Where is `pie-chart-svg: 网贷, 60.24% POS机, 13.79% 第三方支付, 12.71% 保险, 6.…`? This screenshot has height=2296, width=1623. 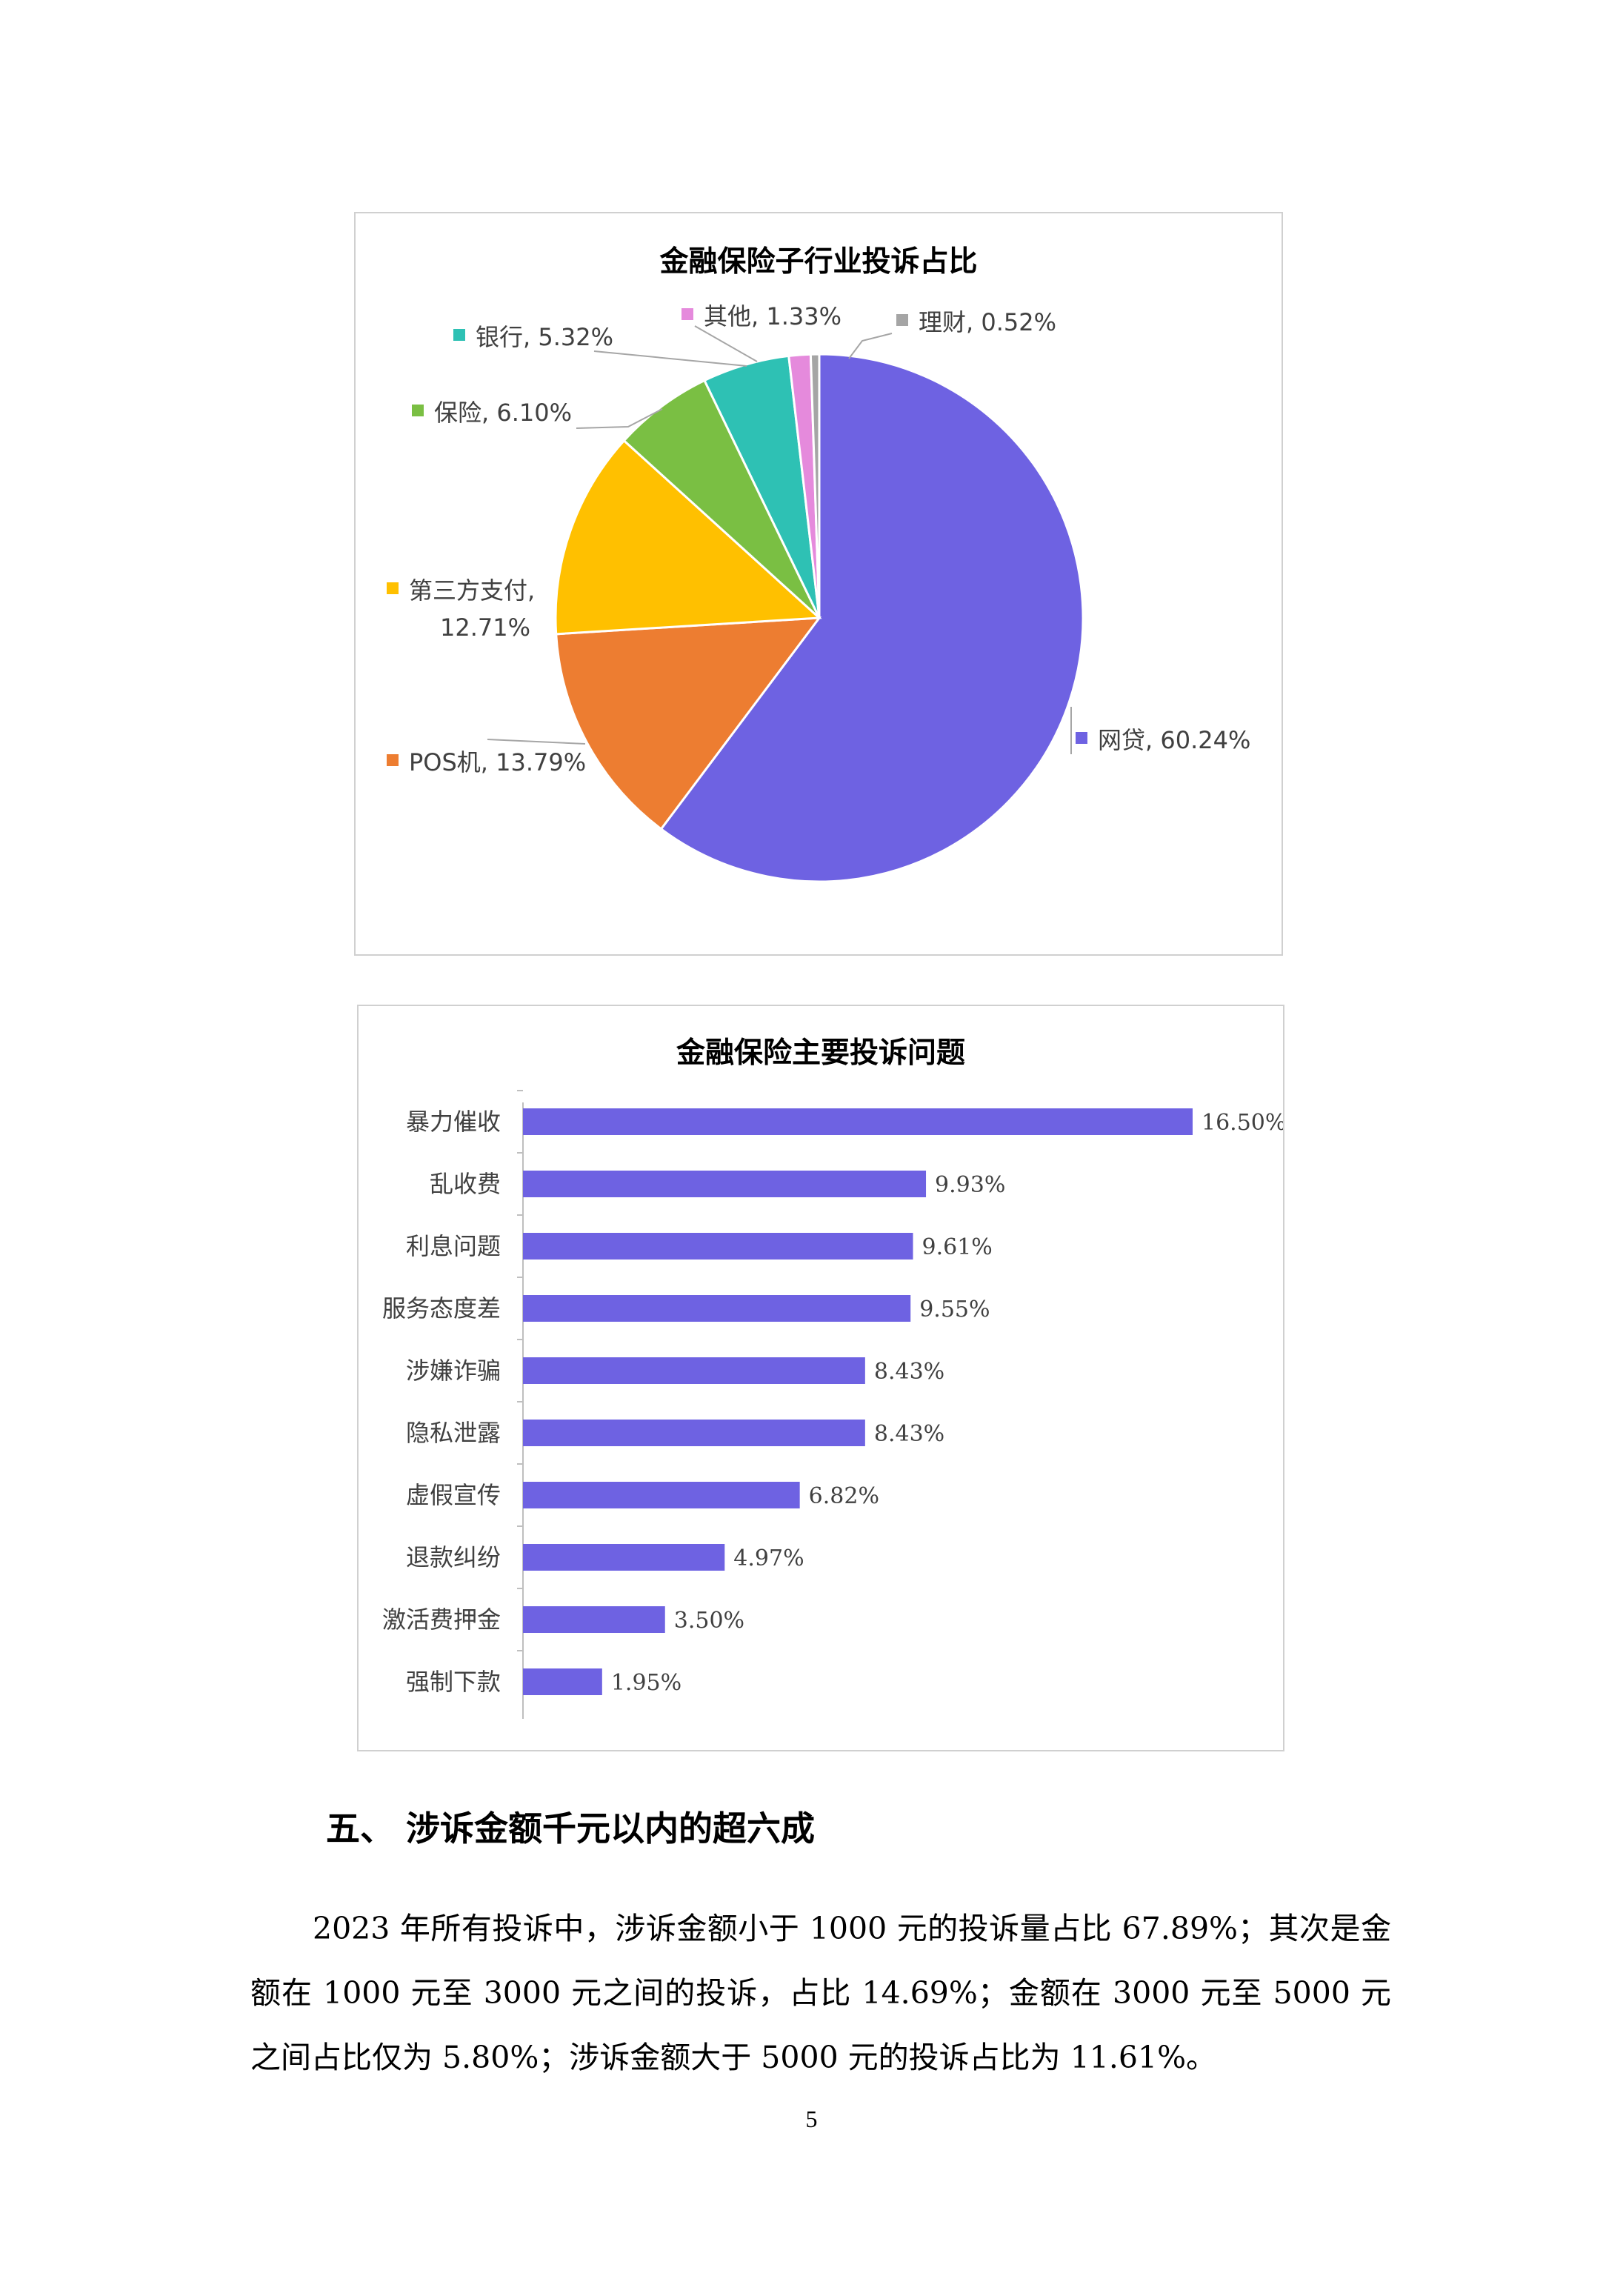
pie-chart-svg: 网贷, 60.24% POS机, 13.79% 第三方支付, 12.71% 保险, 6.… is located at coordinates (818, 592).